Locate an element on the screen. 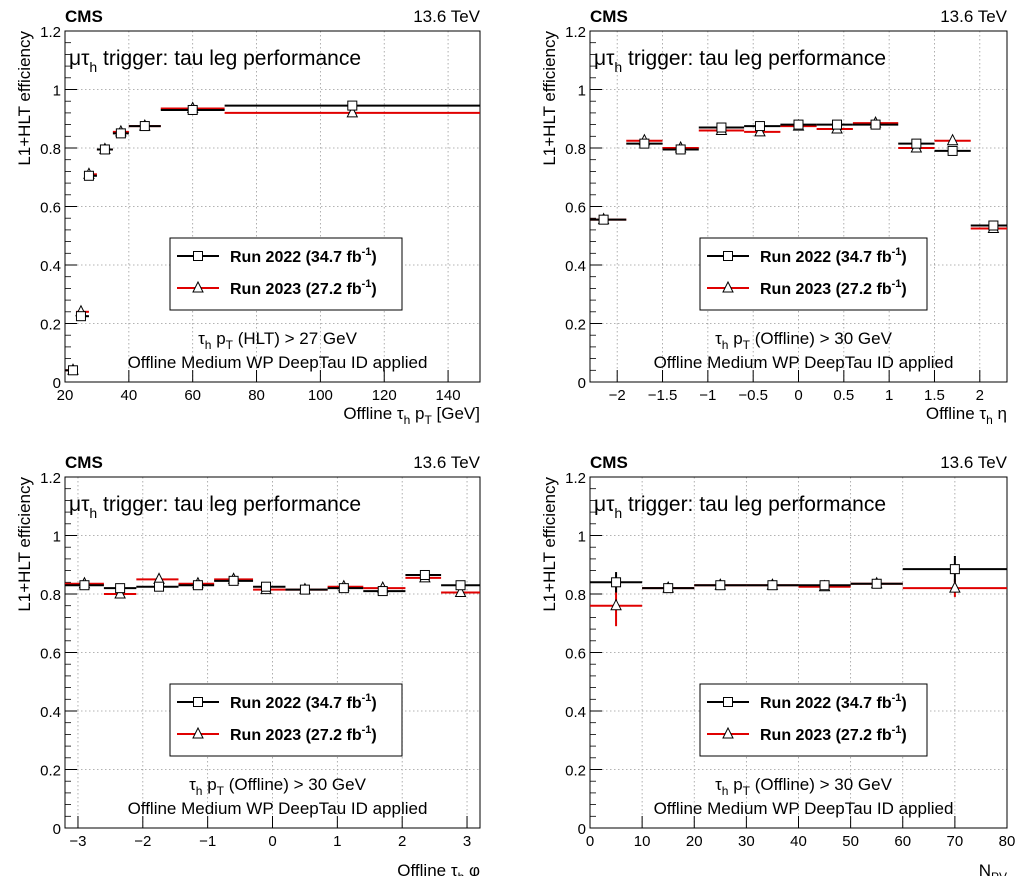  x-tick-label: 40 is located at coordinates (798, 841).